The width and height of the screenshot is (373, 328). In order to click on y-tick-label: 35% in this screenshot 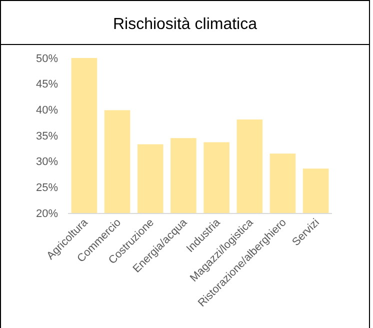, I will do `click(47, 136)`.